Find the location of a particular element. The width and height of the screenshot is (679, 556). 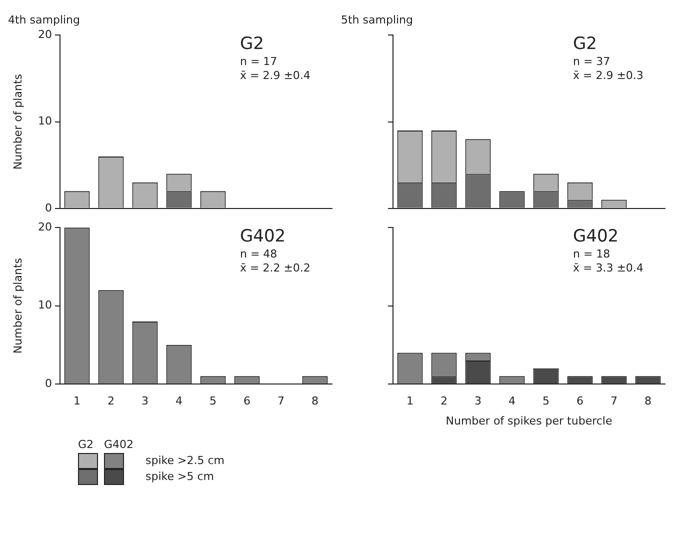

legend-label: spike >2.5 cm is located at coordinates (185, 461).